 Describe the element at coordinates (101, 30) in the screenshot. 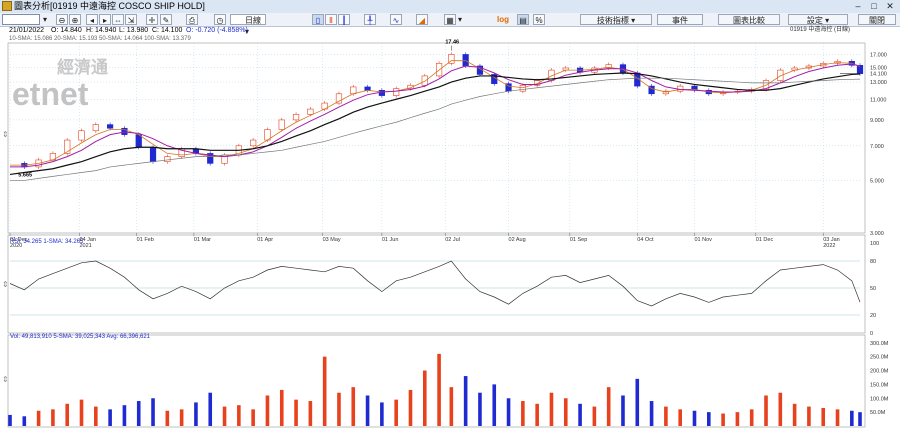

I see `info-high: H: 14.940` at that location.